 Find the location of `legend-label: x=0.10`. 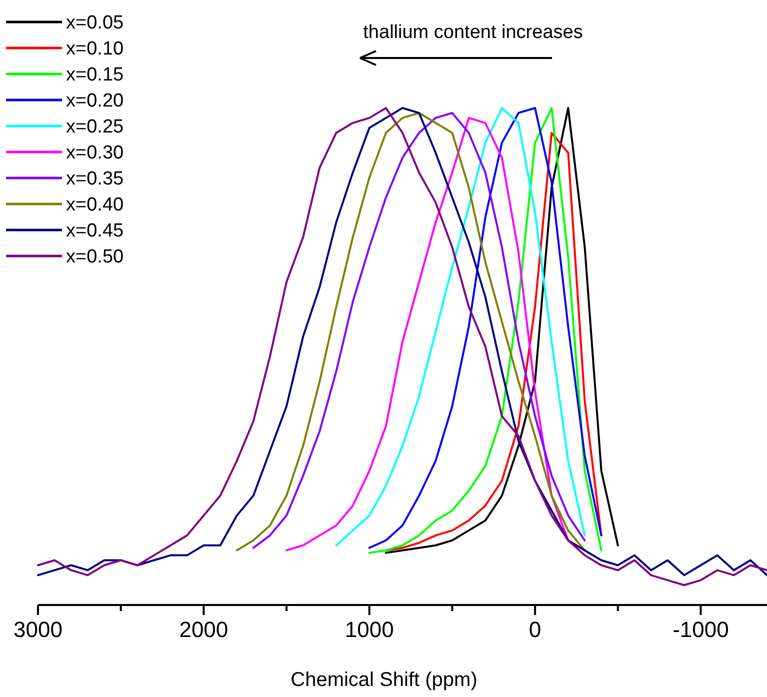

legend-label: x=0.10 is located at coordinates (95, 49).